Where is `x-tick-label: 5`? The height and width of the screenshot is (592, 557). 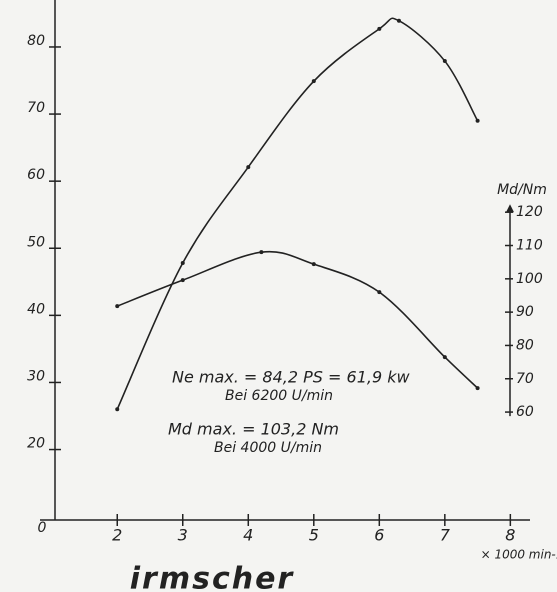
x-tick-label: 5 is located at coordinates (314, 535).